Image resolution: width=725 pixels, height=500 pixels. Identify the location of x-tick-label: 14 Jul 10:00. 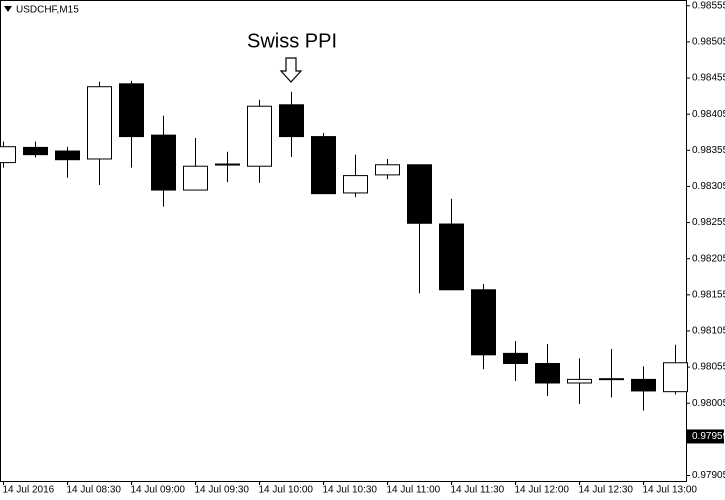
(286, 490).